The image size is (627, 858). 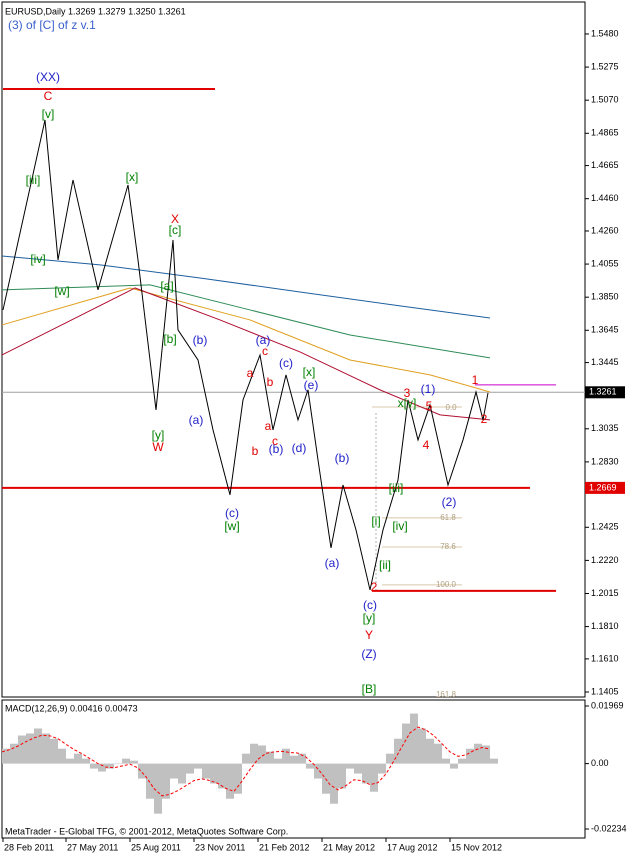 I want to click on wave-label: (c), so click(x=370, y=605).